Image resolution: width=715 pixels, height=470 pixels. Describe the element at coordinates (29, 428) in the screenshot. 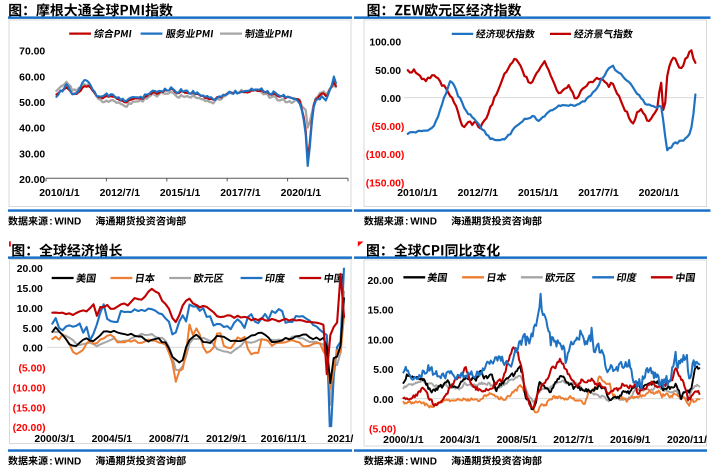

I see `svg-text: (20.00)` at that location.